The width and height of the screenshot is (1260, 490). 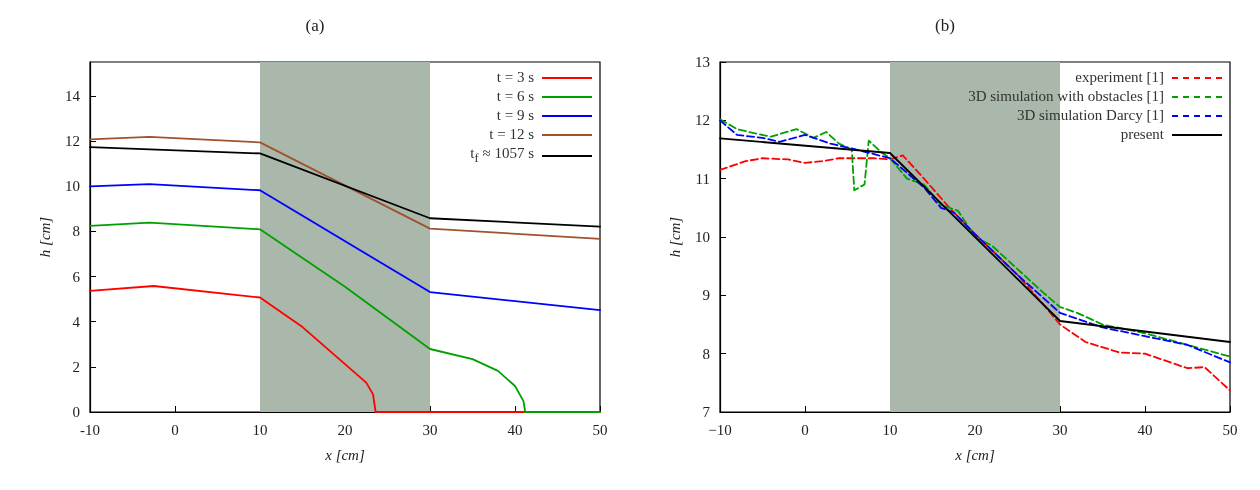 I want to click on legend-label: t = 12 s, so click(x=511, y=134).